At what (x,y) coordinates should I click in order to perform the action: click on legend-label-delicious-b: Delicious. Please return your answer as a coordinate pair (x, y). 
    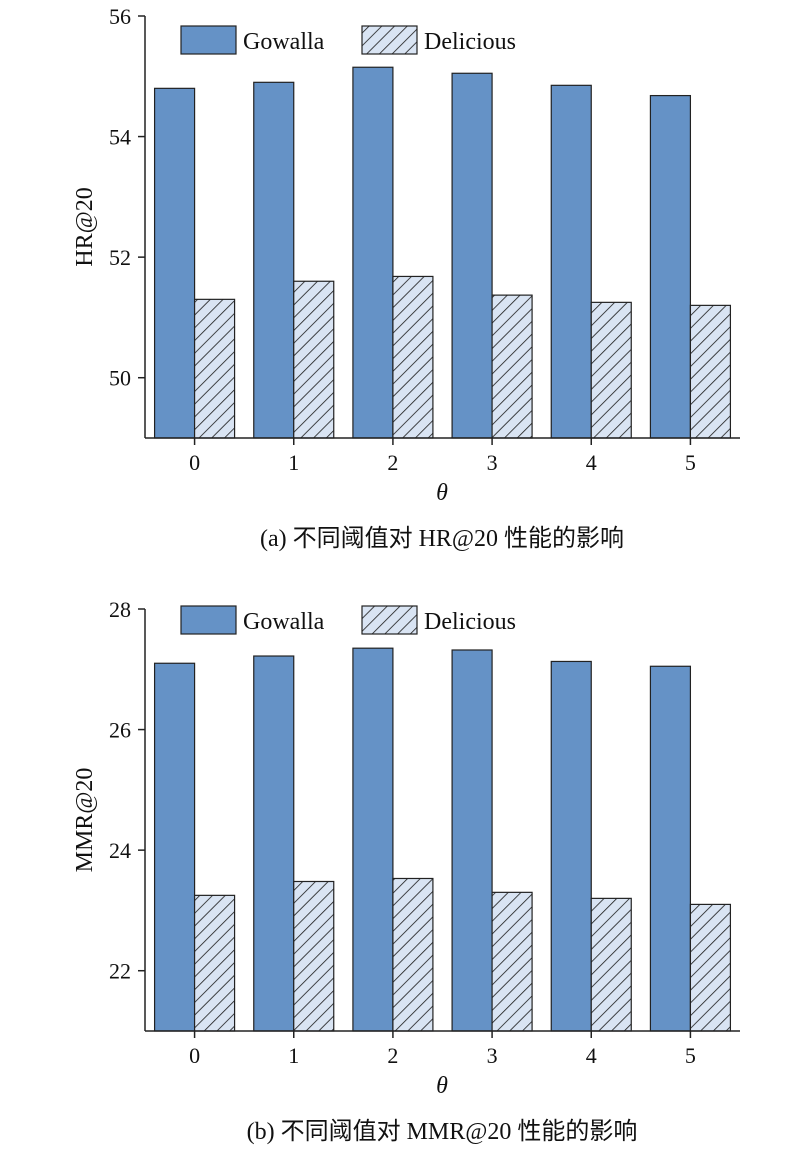
    Looking at the image, I should click on (470, 622).